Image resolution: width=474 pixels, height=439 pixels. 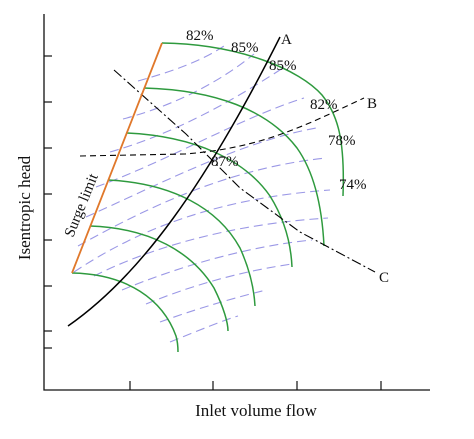 I want to click on operating-line-label-a: A, so click(x=286, y=40).